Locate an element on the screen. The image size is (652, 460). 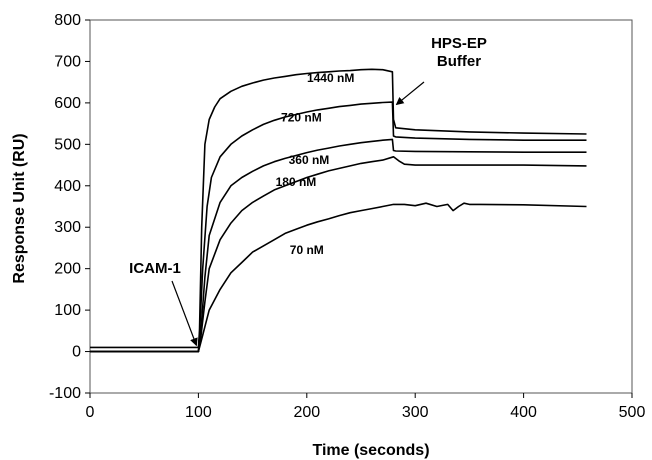
y-tick-label: 100 is located at coordinates (67, 310).